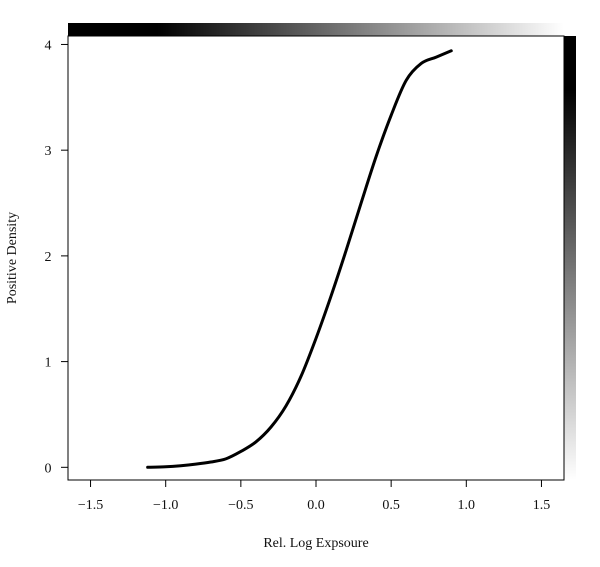 The width and height of the screenshot is (600, 567). I want to click on y-tick-label: 1, so click(48, 363).